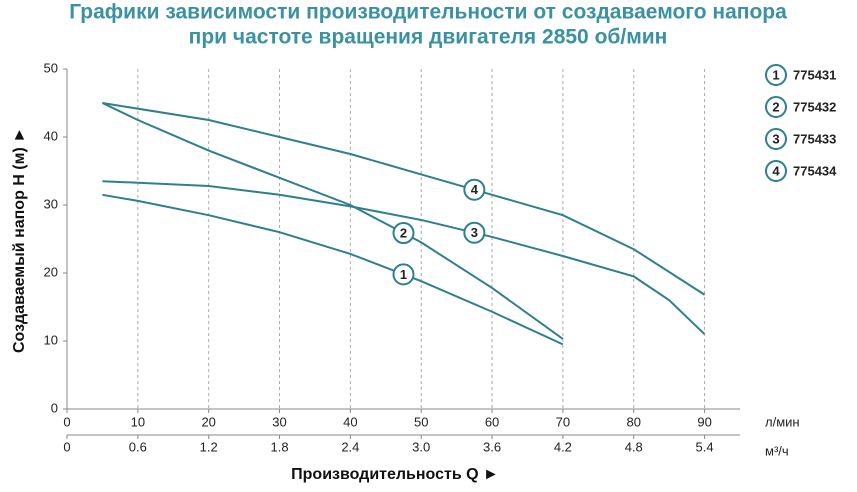  What do you see at coordinates (209, 446) in the screenshot?
I see `x2-tick-label: 1.2` at bounding box center [209, 446].